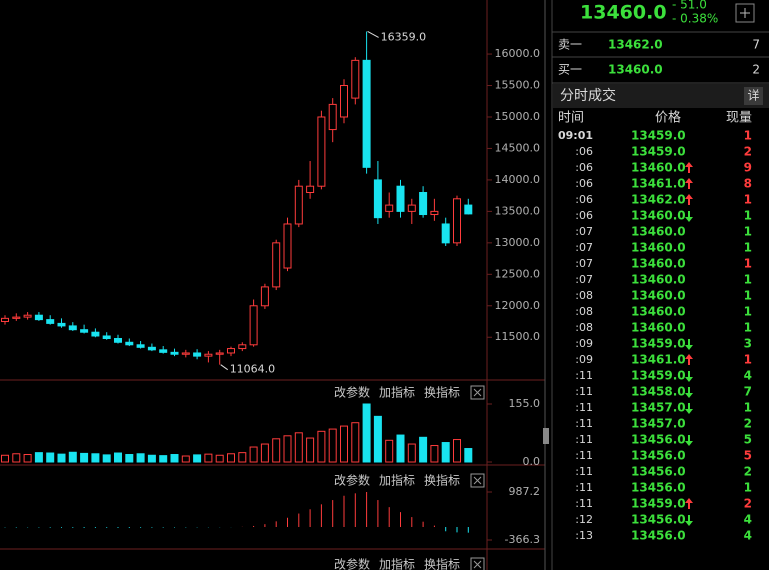  Describe the element at coordinates (570, 45) in the screenshot. I see `book-label: 卖一` at that location.